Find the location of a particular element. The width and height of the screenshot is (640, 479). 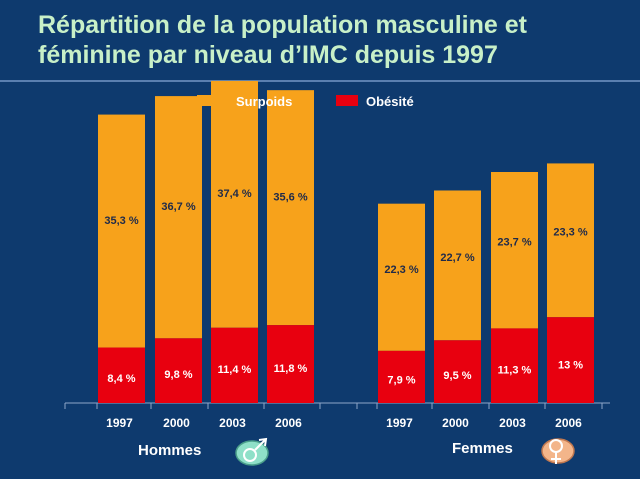

data-label-surpoids: 37,4 % is located at coordinates (234, 194).